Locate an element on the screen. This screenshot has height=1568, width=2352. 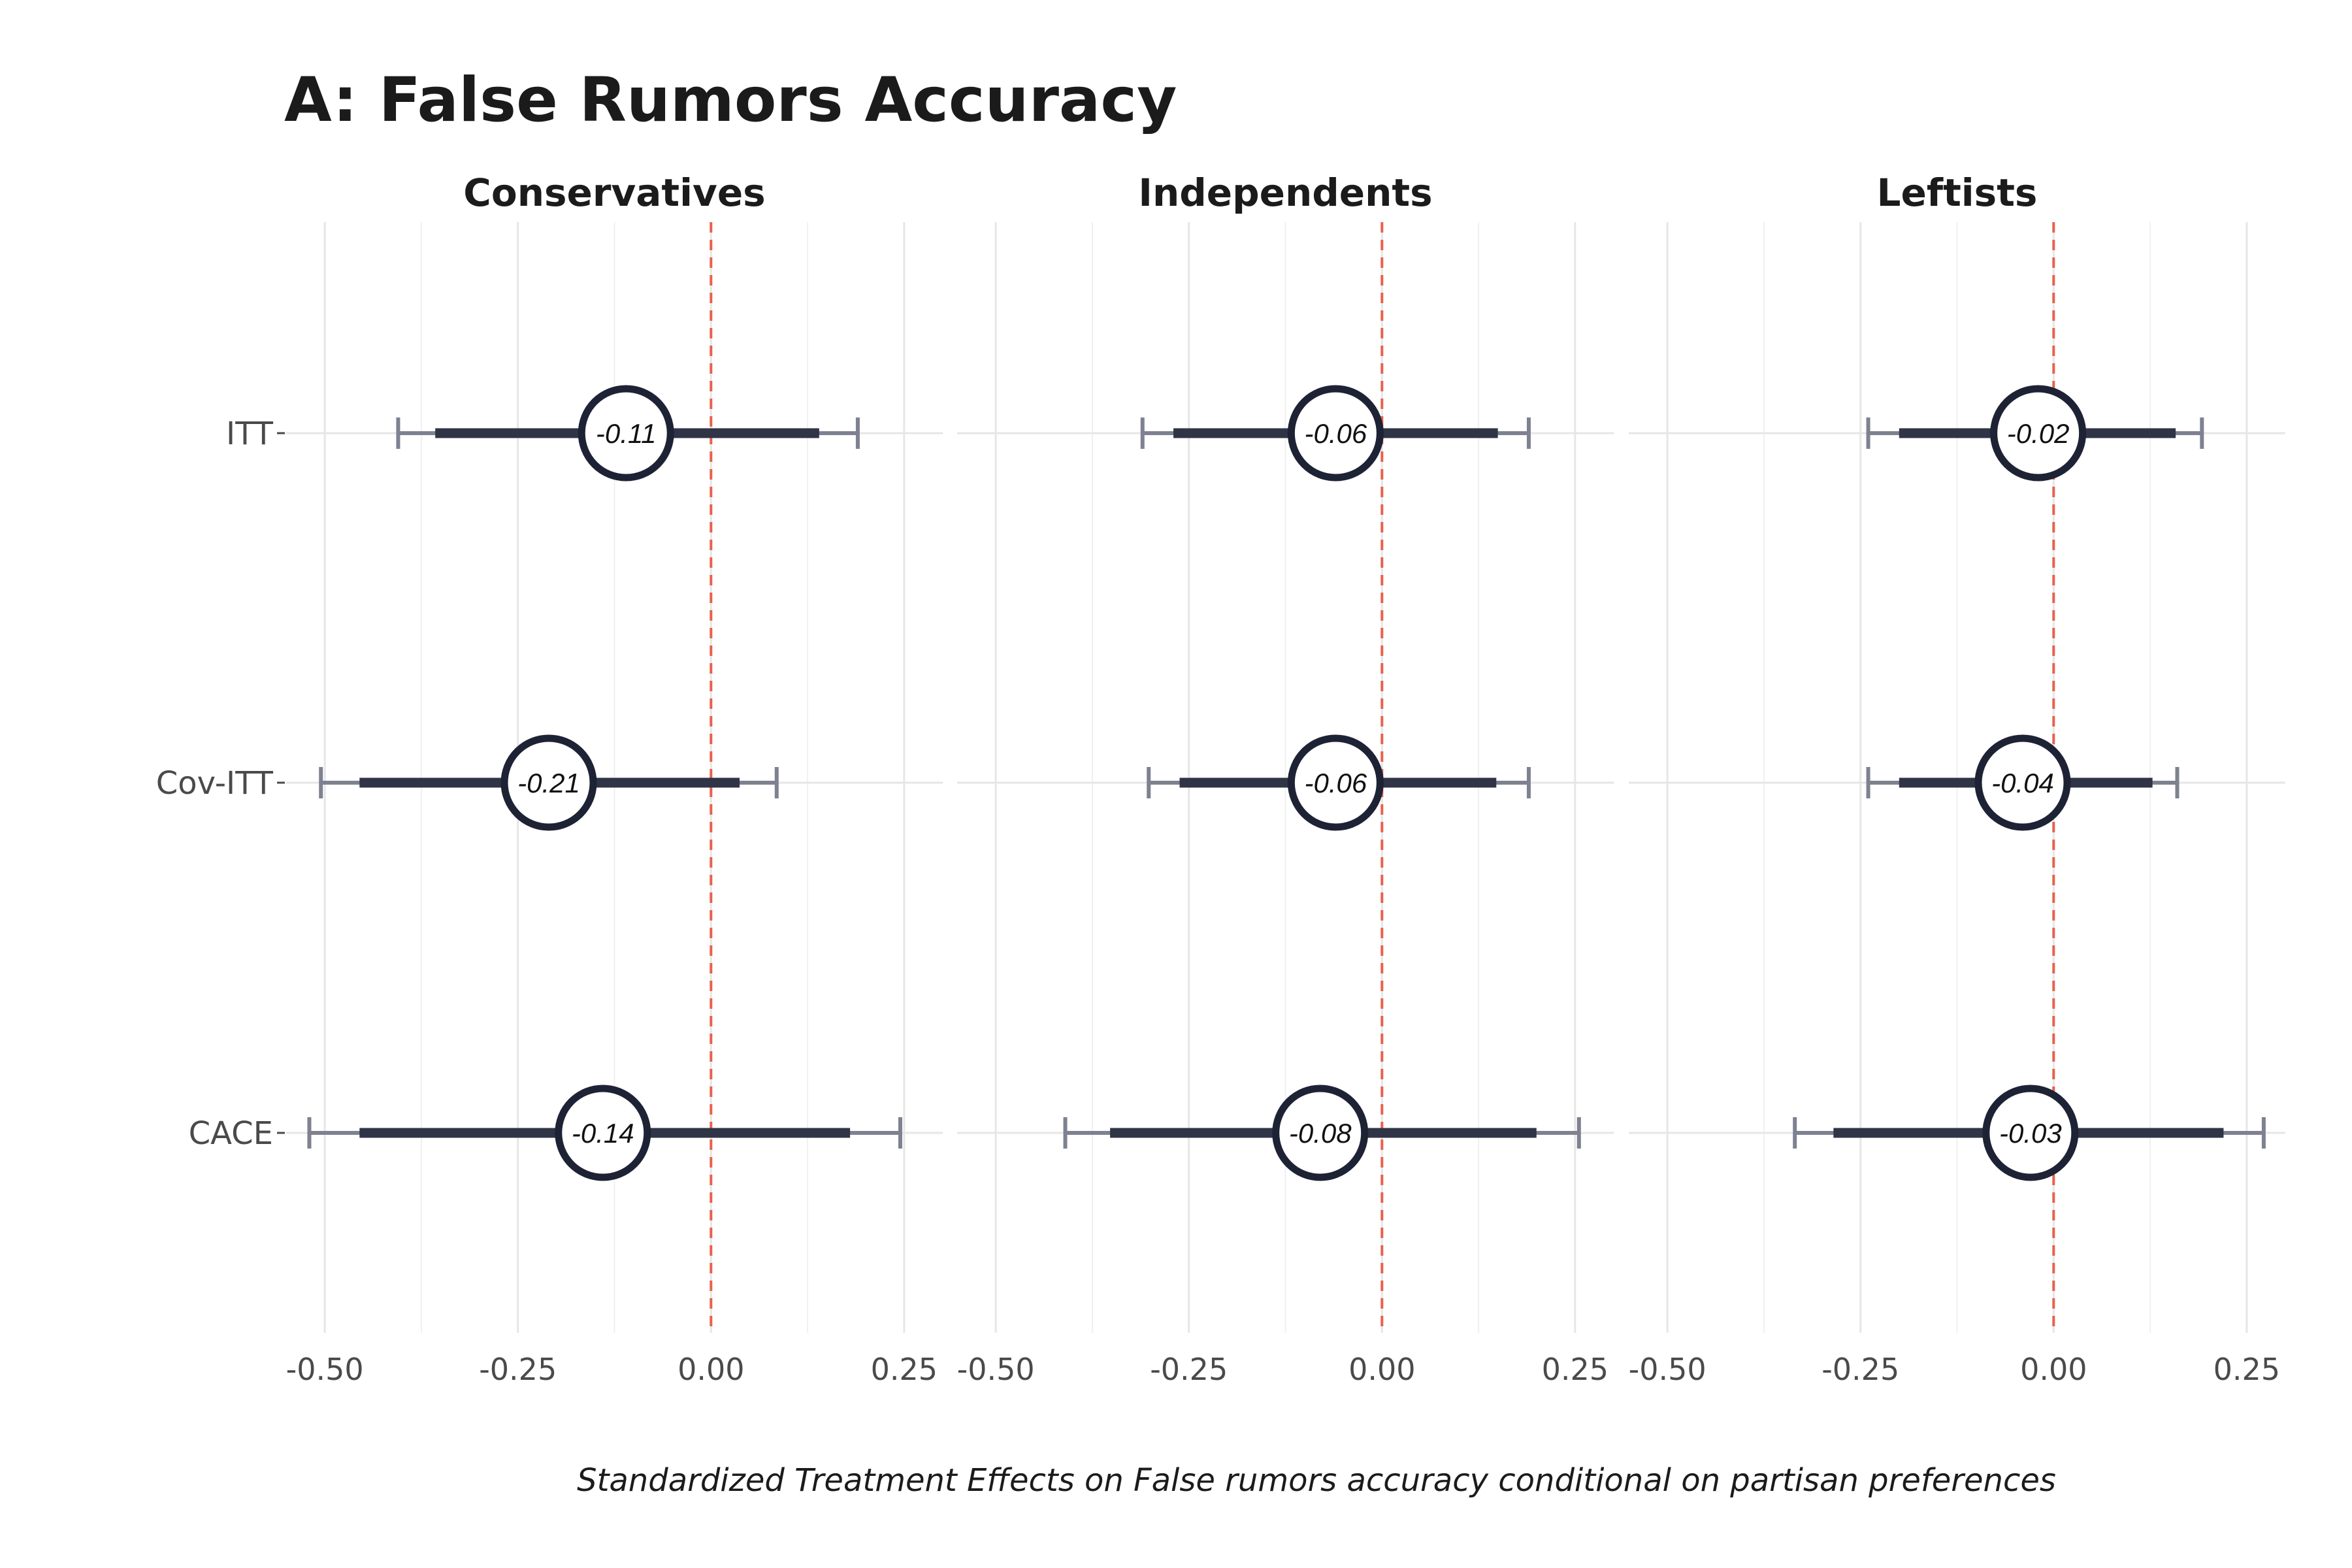
estimate-itt: -0.11 is located at coordinates (628, 433).